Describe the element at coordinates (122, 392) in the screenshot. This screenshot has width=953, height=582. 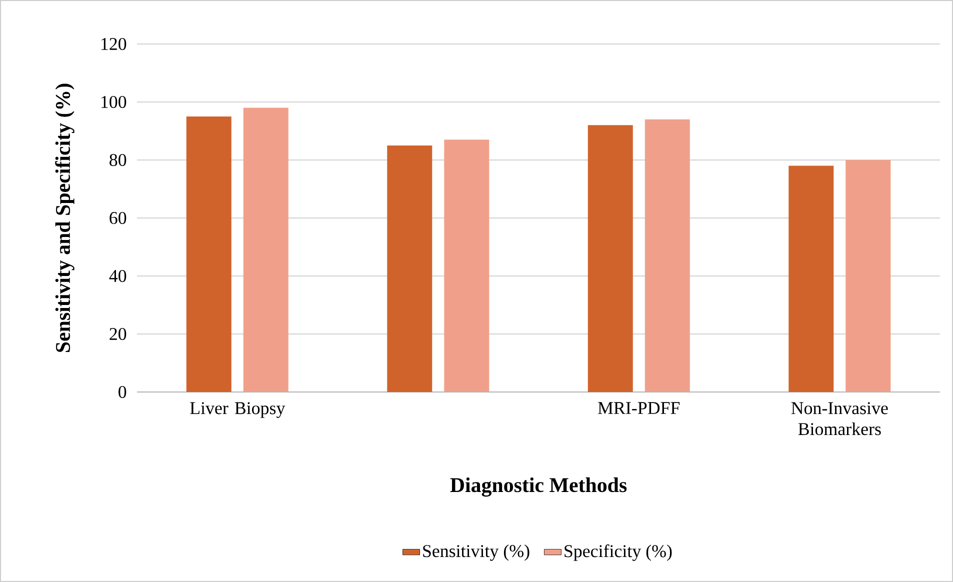
I see `y-tick-label: 0` at that location.